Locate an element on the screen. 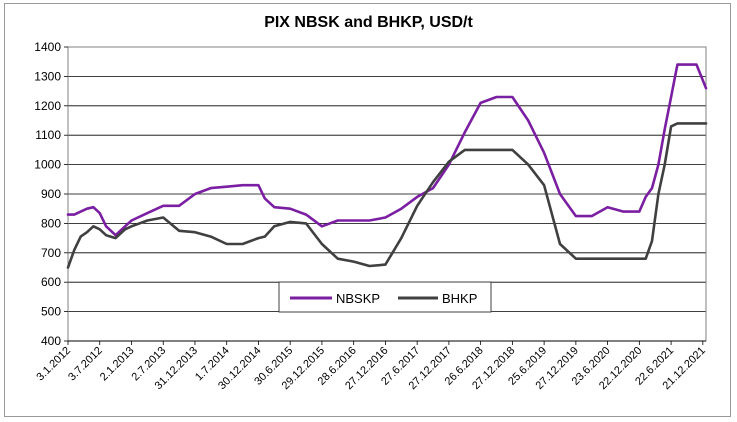  x-tick-label: 2.1.2013 is located at coordinates (117, 364).